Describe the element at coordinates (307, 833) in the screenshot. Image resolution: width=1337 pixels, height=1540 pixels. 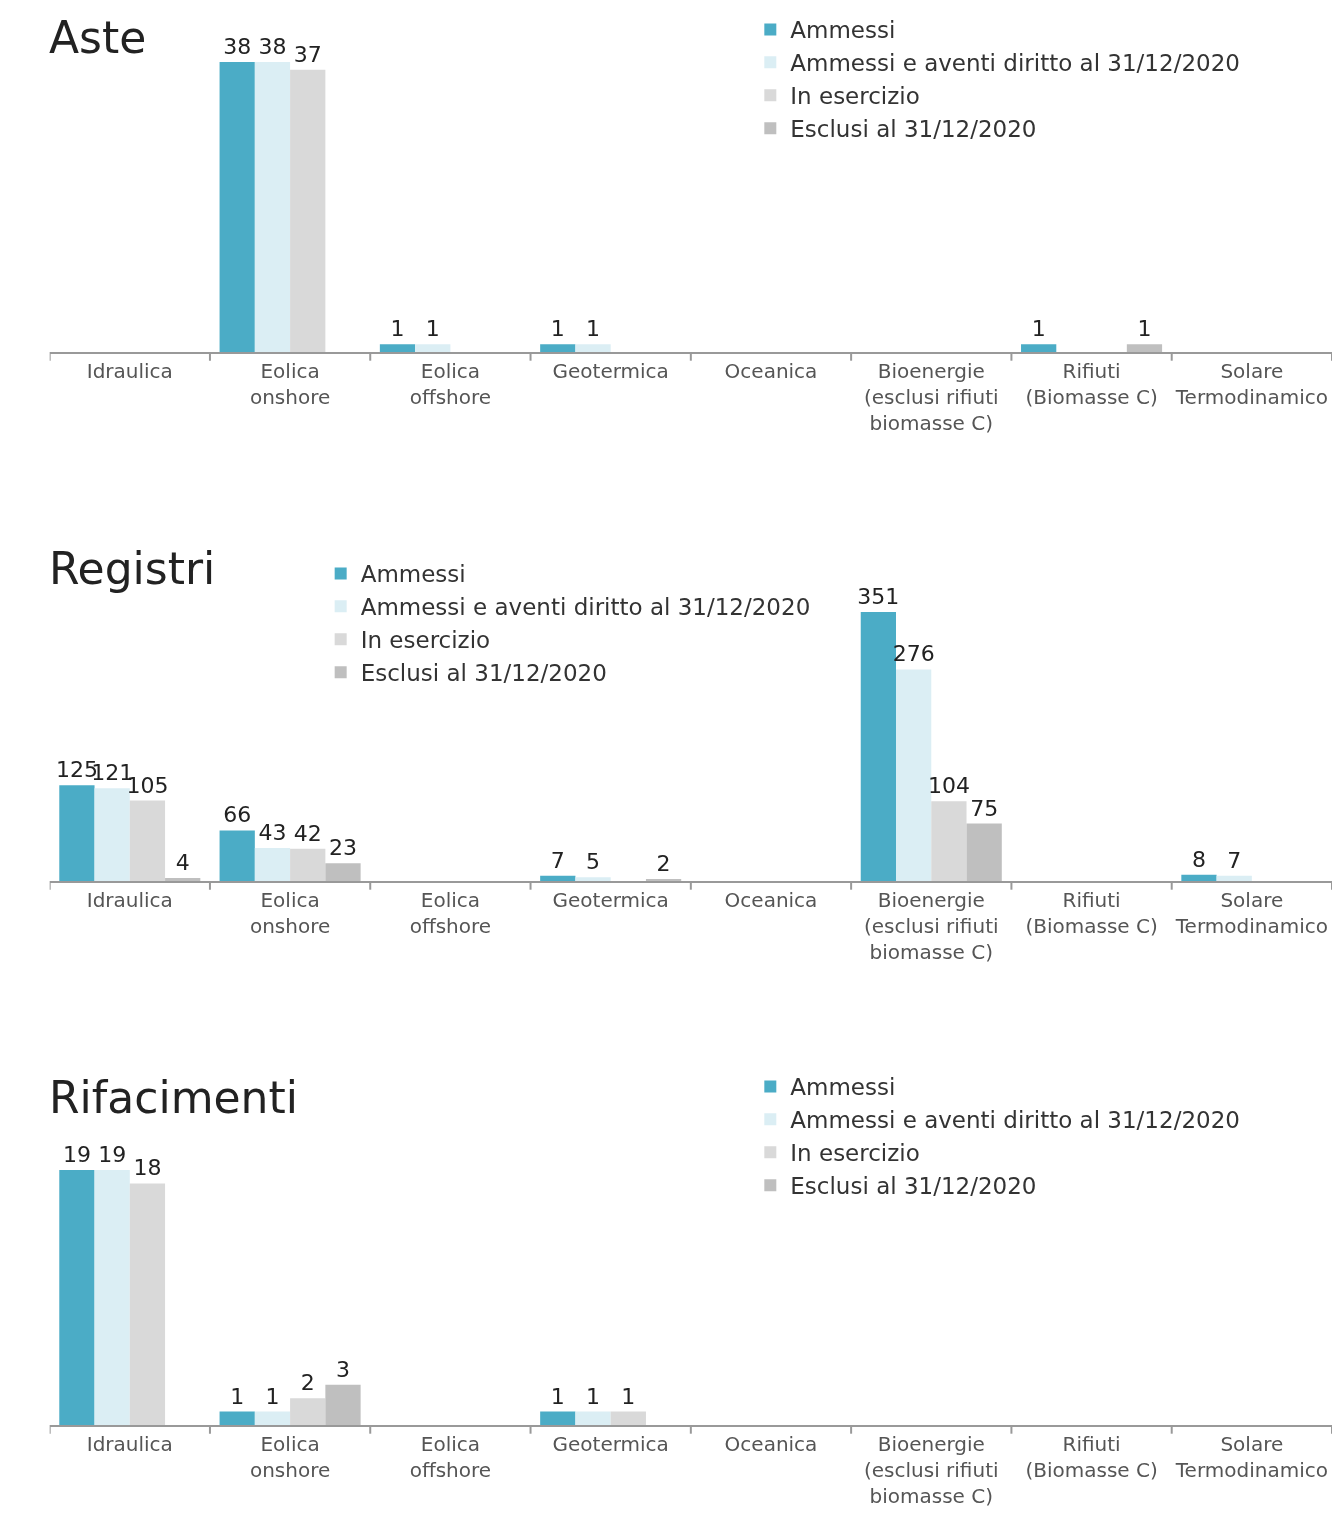
I see `data-label: 42` at that location.